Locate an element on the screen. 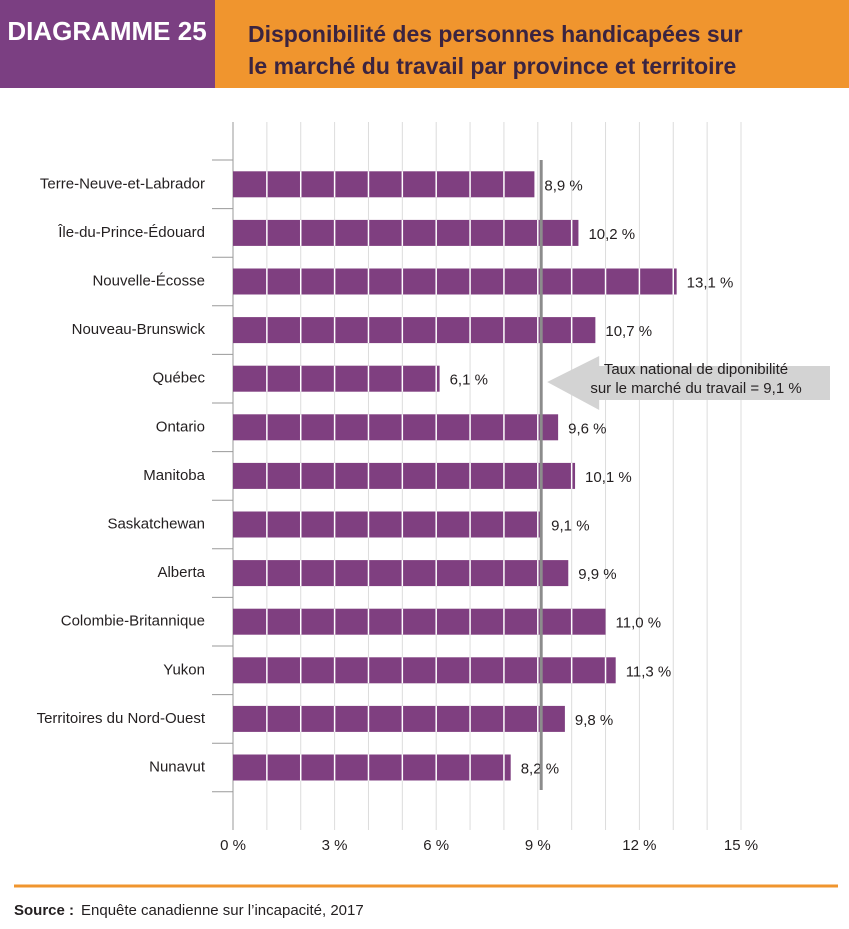 The image size is (849, 929). value-label: 9,6 % is located at coordinates (587, 428).